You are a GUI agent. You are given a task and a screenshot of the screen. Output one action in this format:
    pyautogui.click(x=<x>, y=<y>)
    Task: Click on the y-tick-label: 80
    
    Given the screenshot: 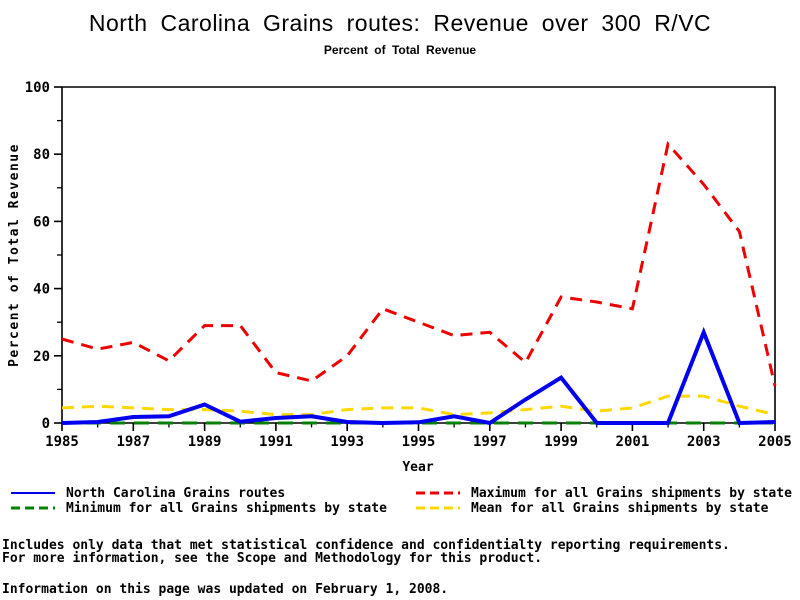 What is the action you would take?
    pyautogui.click(x=41, y=155)
    